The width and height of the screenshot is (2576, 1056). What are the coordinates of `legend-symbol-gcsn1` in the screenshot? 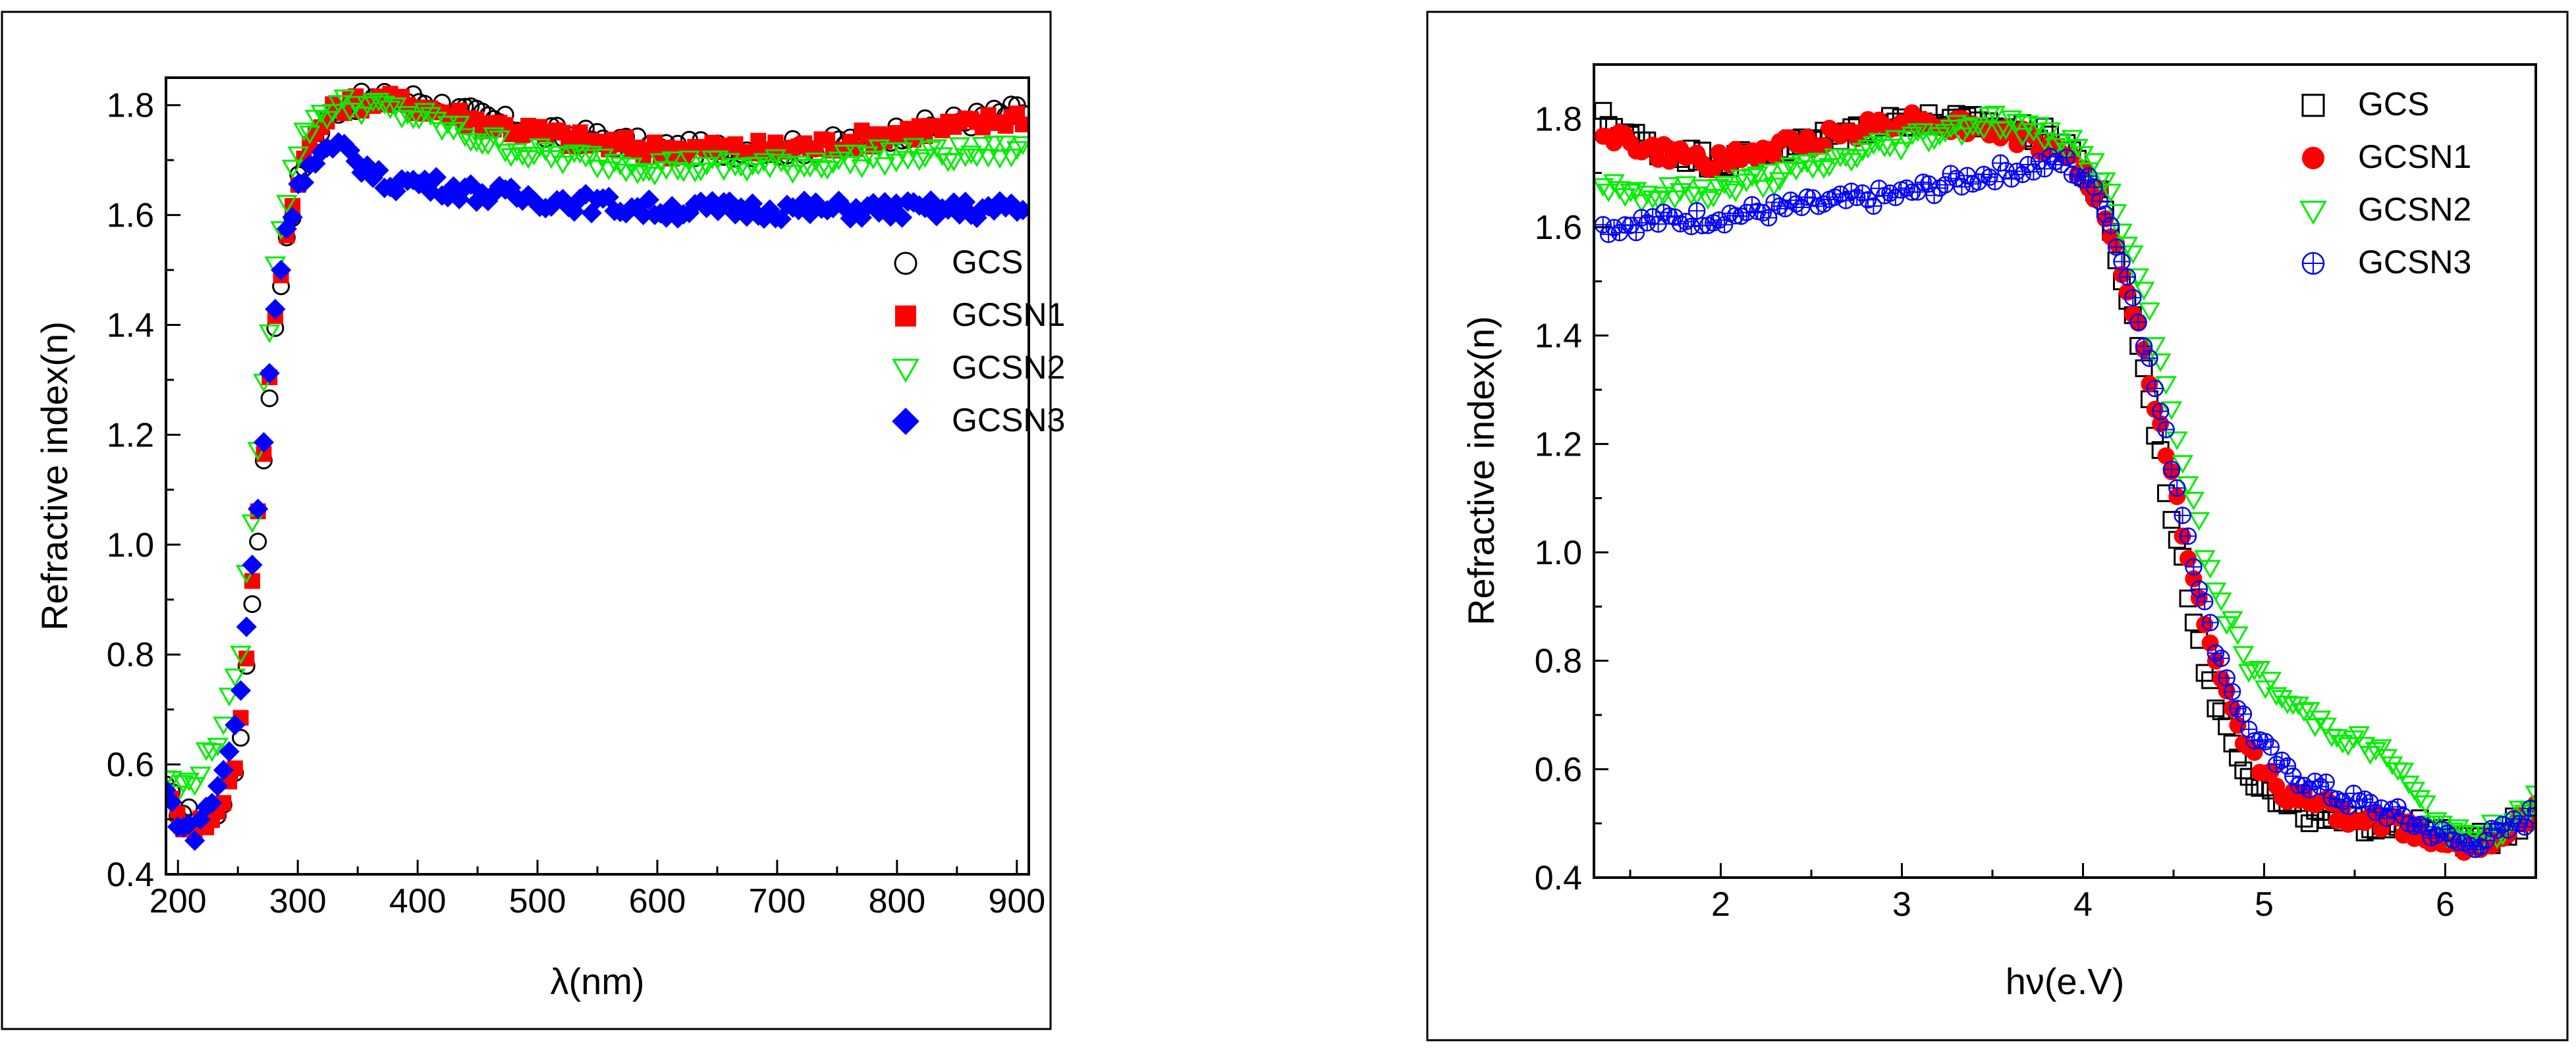 It's located at (2313, 158).